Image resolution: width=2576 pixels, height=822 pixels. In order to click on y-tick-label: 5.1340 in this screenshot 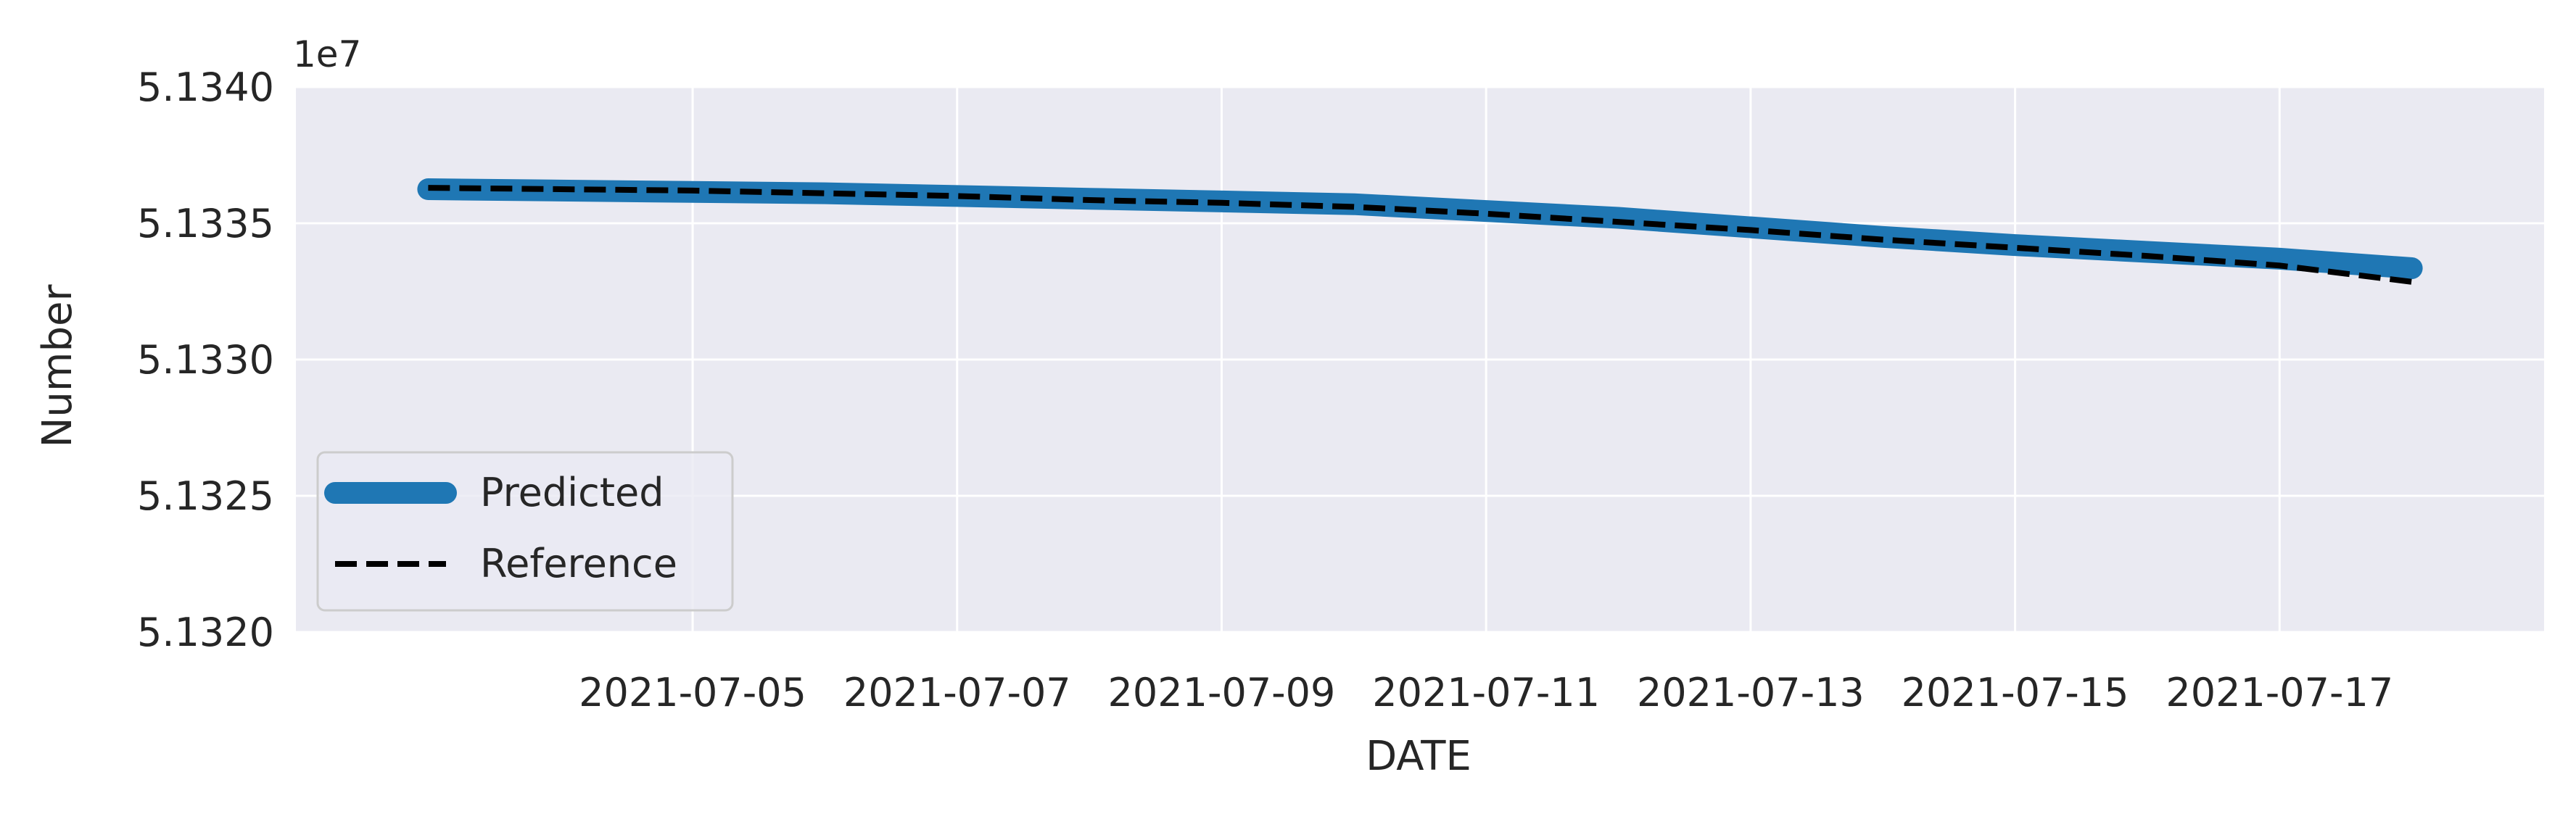, I will do `click(206, 87)`.